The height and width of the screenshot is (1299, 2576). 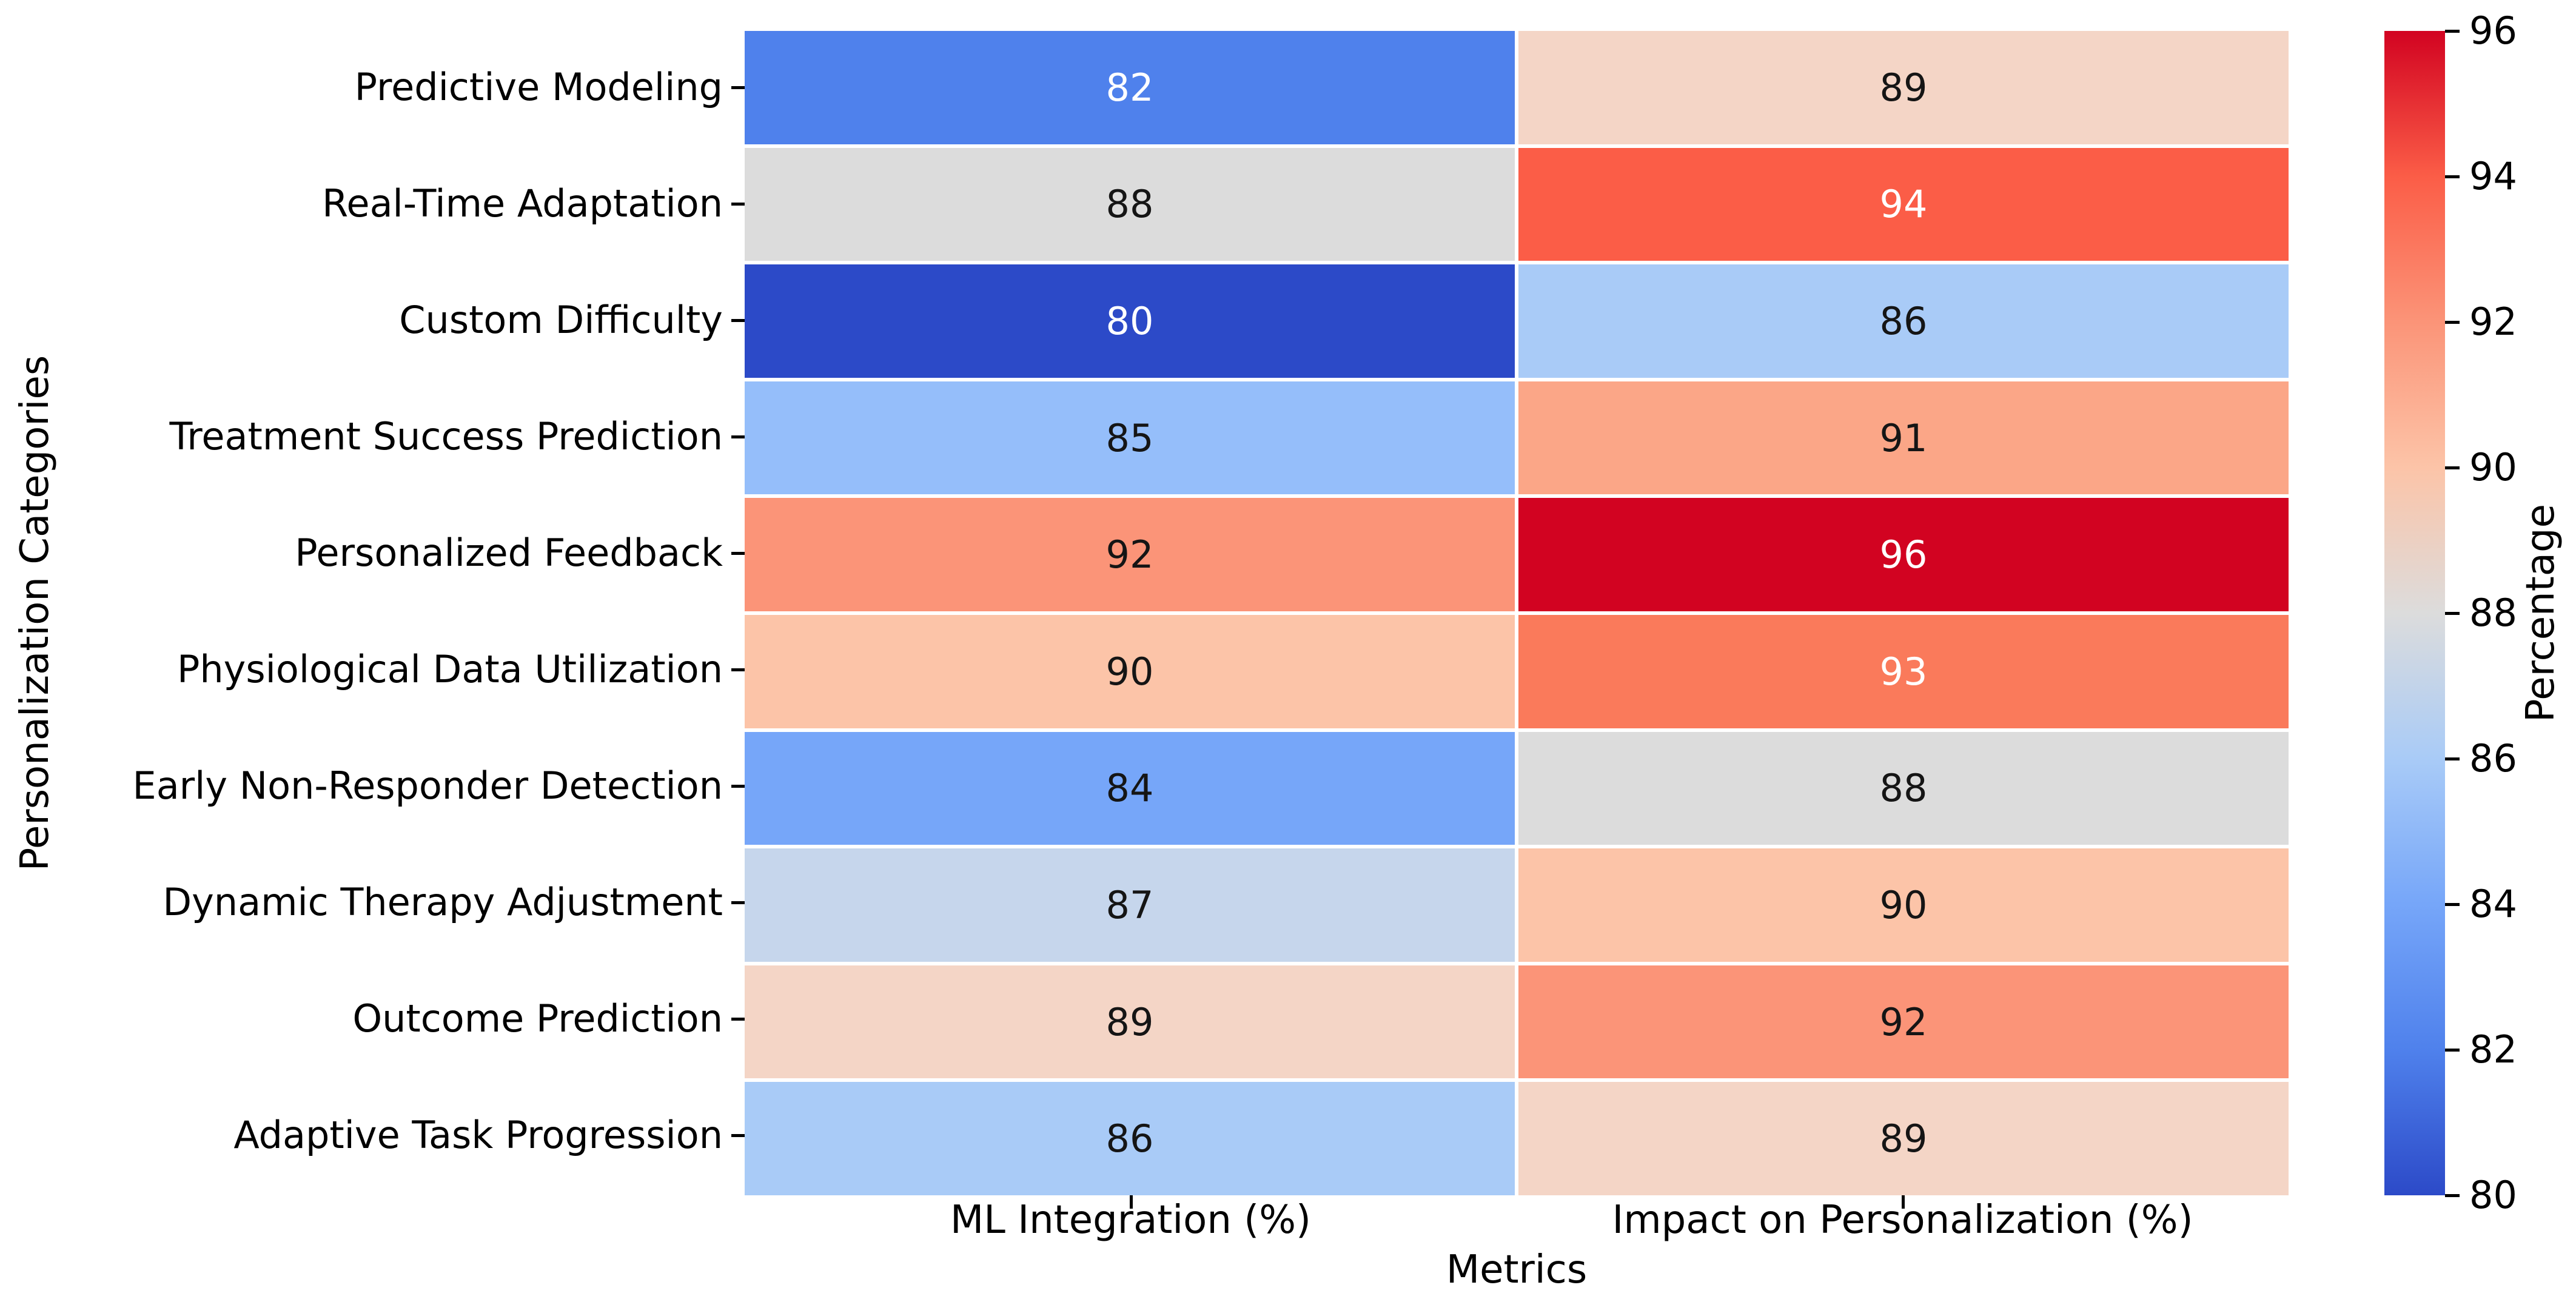 What do you see at coordinates (522, 203) in the screenshot?
I see `y-tick-label: Real-Time Adaptation` at bounding box center [522, 203].